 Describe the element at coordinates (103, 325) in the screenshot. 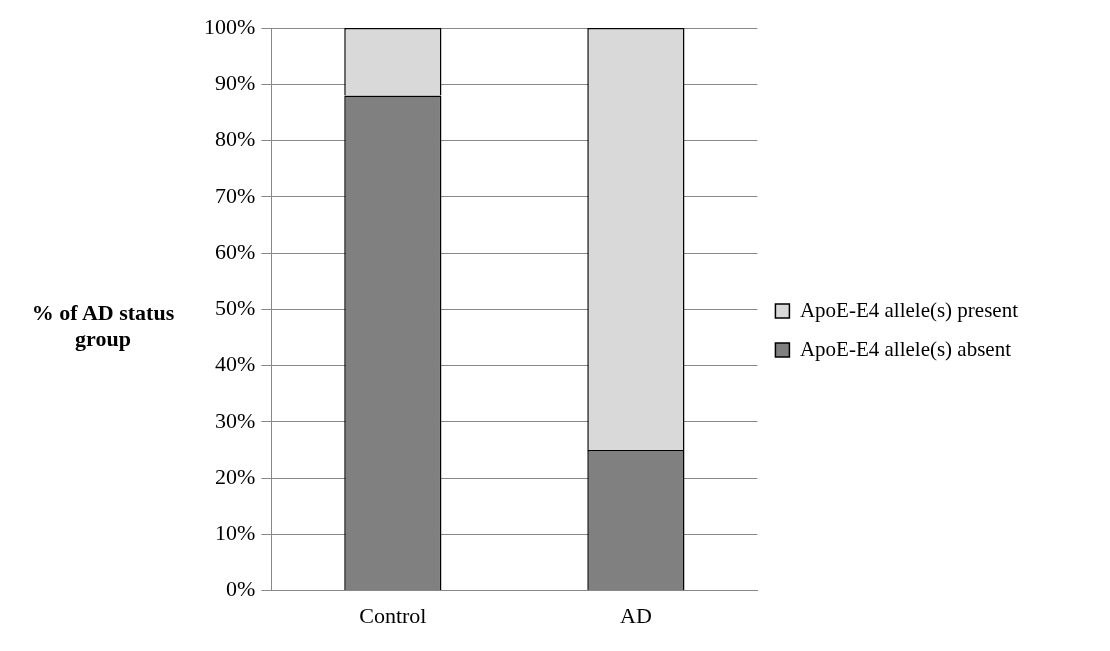

I see `y-axis-title: % of AD status group` at that location.